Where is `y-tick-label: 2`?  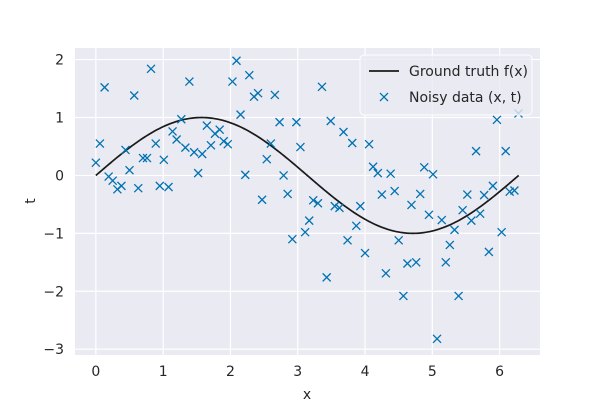 y-tick-label: 2 is located at coordinates (59, 61).